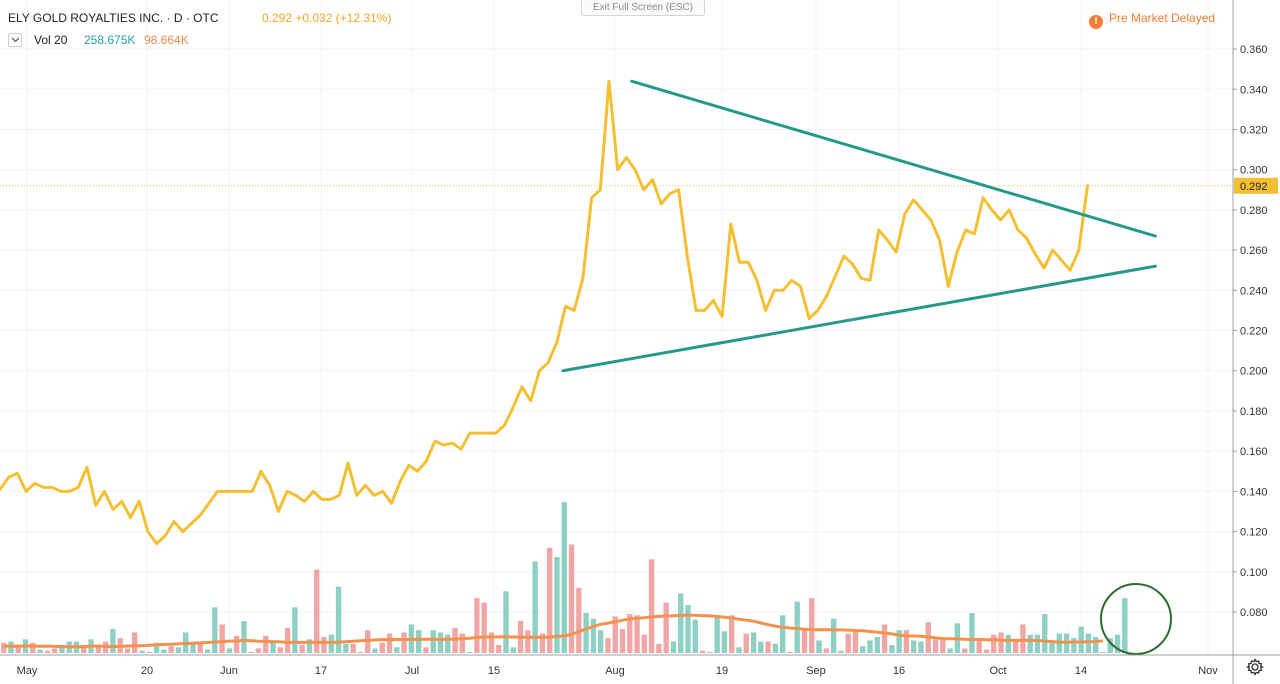 The height and width of the screenshot is (684, 1280). What do you see at coordinates (1254, 573) in the screenshot?
I see `y-tick-label: 0.100` at bounding box center [1254, 573].